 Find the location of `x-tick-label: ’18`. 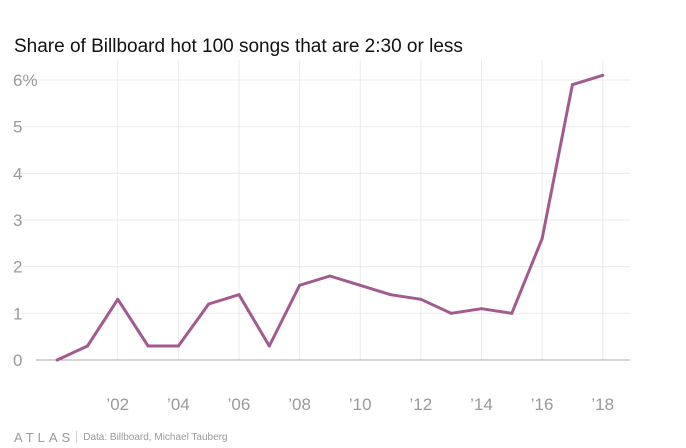

x-tick-label: ’18 is located at coordinates (602, 404).